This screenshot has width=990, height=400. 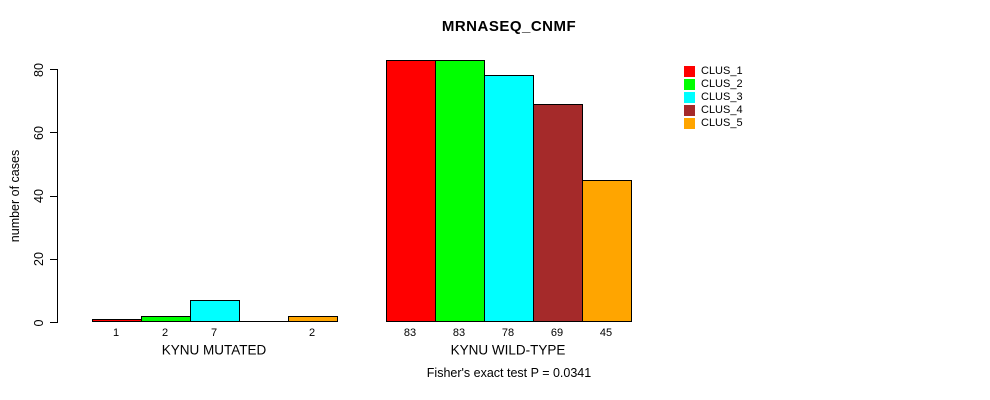 I want to click on bar-value-label: 78, so click(x=508, y=333).